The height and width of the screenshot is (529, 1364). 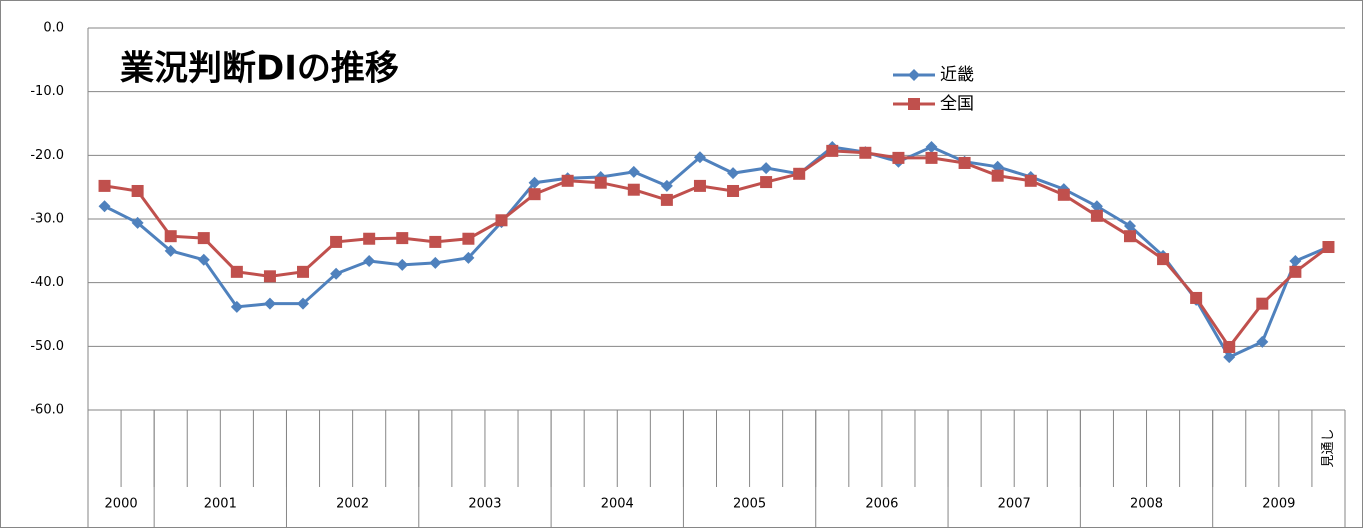 What do you see at coordinates (47, 282) in the screenshot?
I see `y-tick-label: -40.0` at bounding box center [47, 282].